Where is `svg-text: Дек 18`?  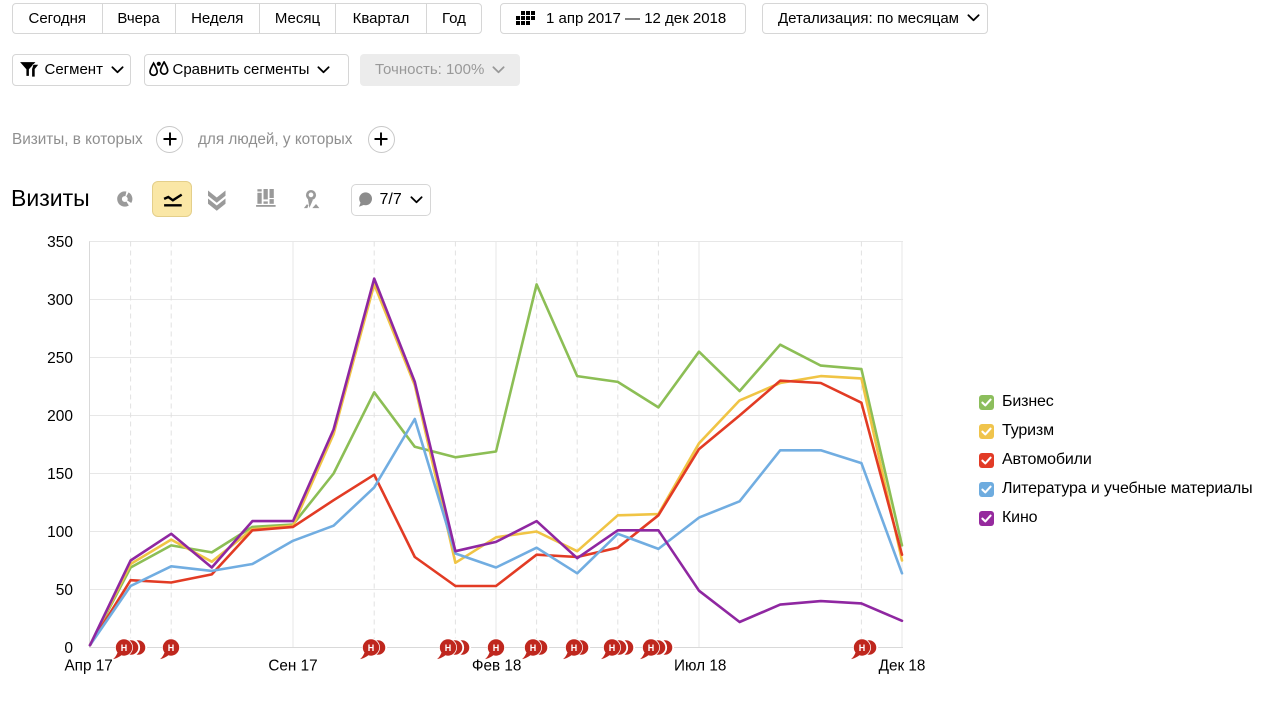
svg-text: Дек 18 is located at coordinates (902, 666).